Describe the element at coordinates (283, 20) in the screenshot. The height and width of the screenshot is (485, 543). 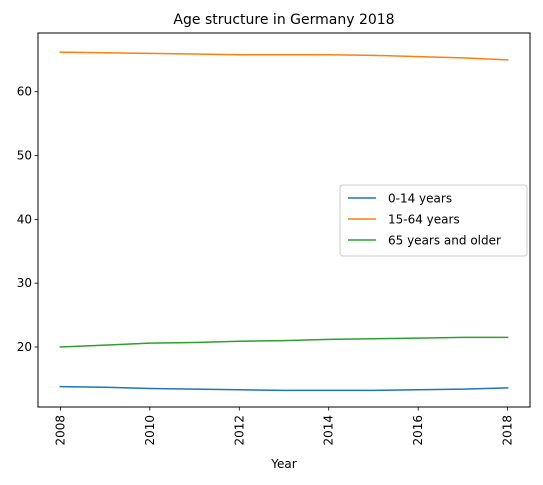
I see `chart-title: Age structure in Germany 2018` at that location.